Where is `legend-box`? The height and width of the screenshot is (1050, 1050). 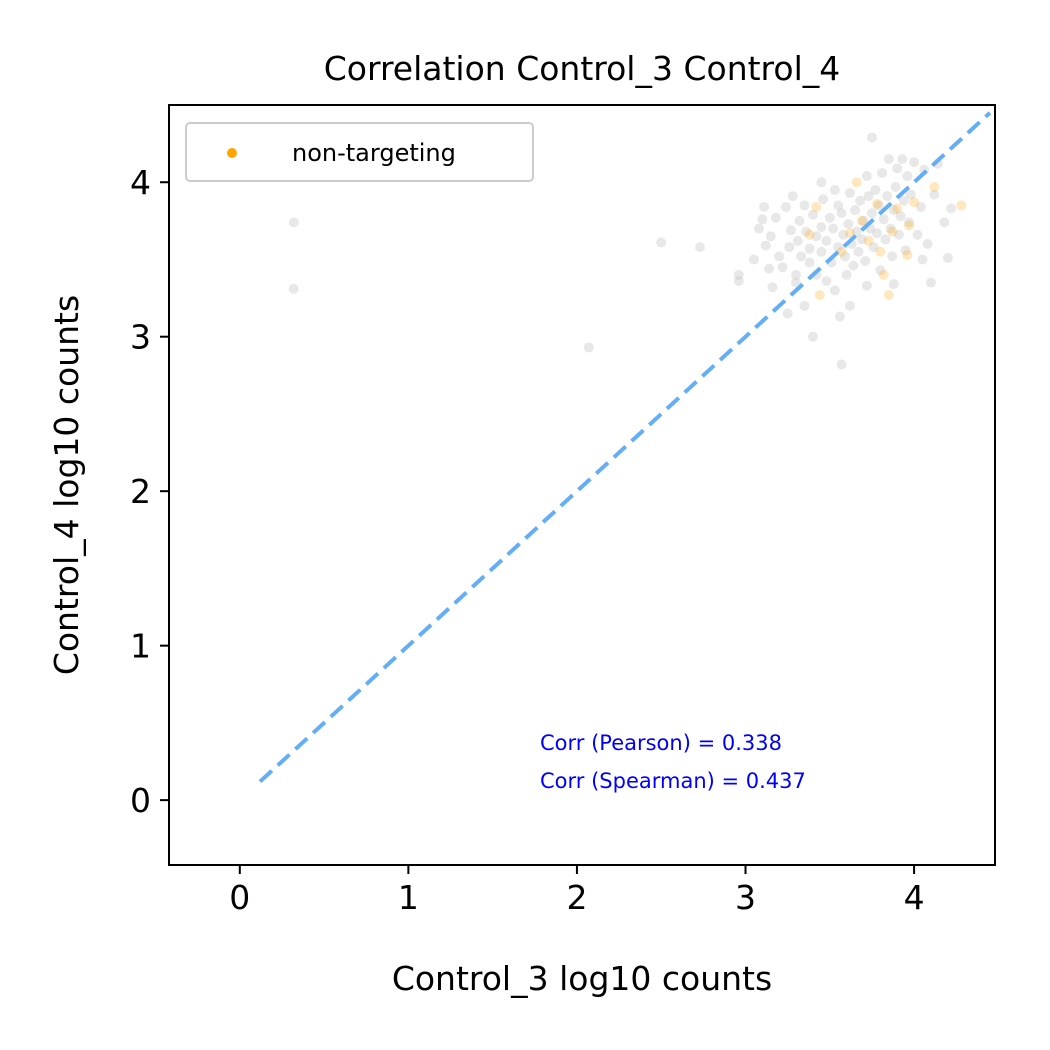
legend-box is located at coordinates (359, 152).